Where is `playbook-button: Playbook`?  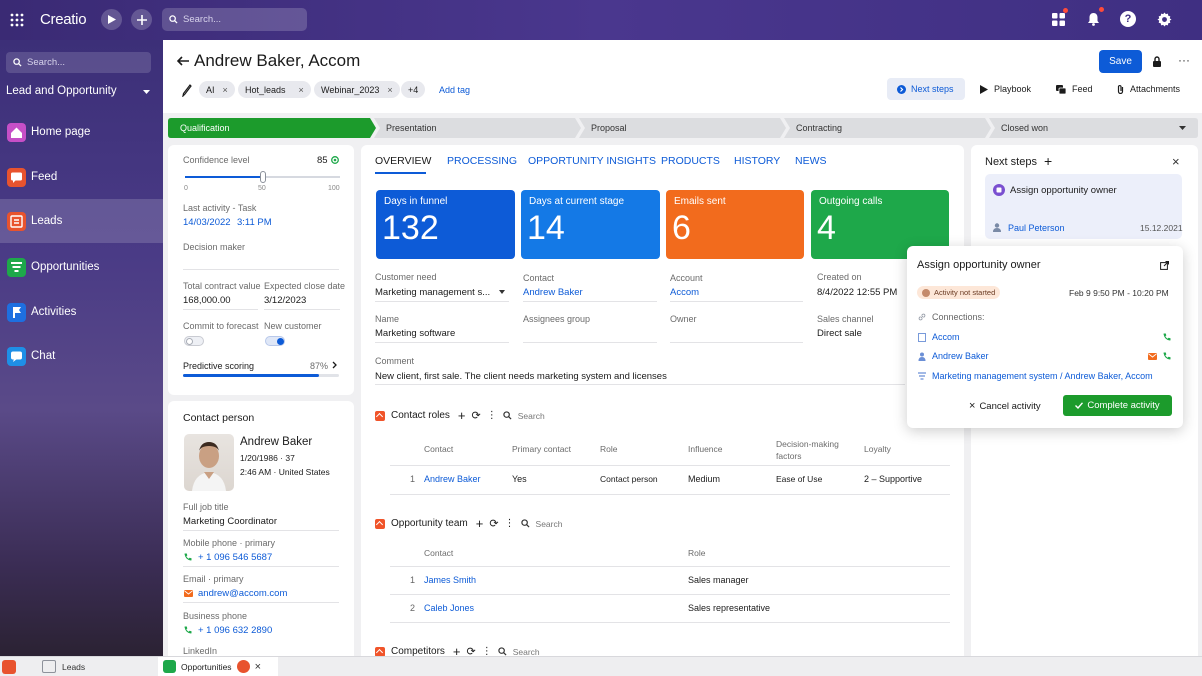
playbook-button: Playbook is located at coordinates (1005, 89).